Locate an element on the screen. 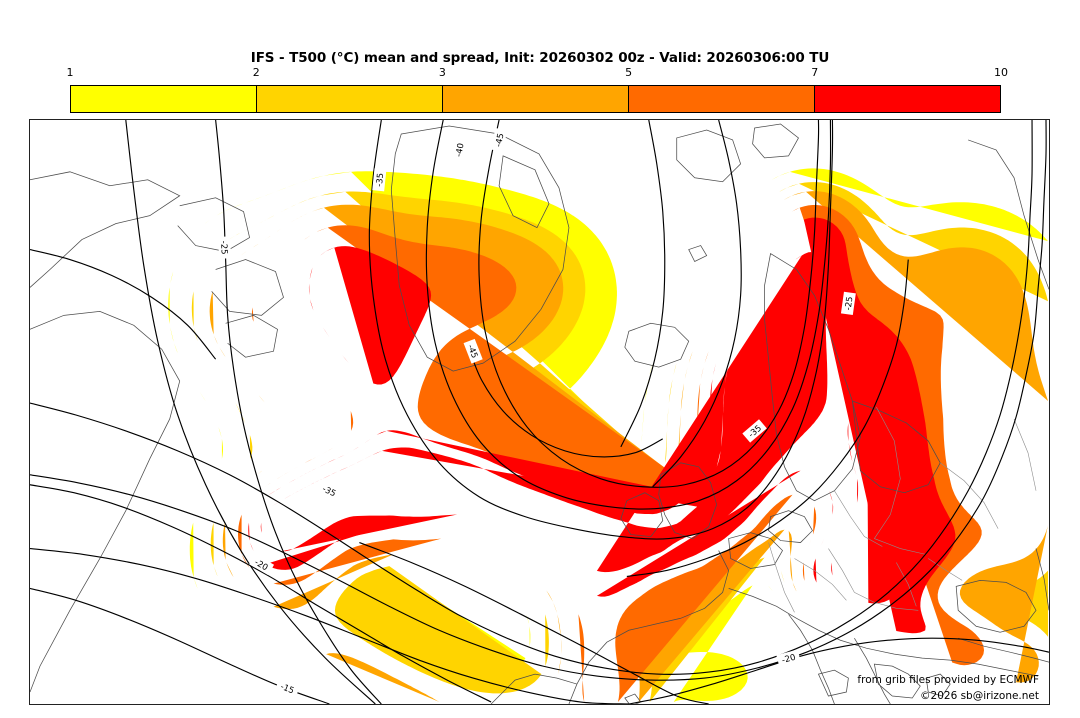 Image resolution: width=1080 pixels, height=718 pixels. contour-label--40: -40 is located at coordinates (459, 150).